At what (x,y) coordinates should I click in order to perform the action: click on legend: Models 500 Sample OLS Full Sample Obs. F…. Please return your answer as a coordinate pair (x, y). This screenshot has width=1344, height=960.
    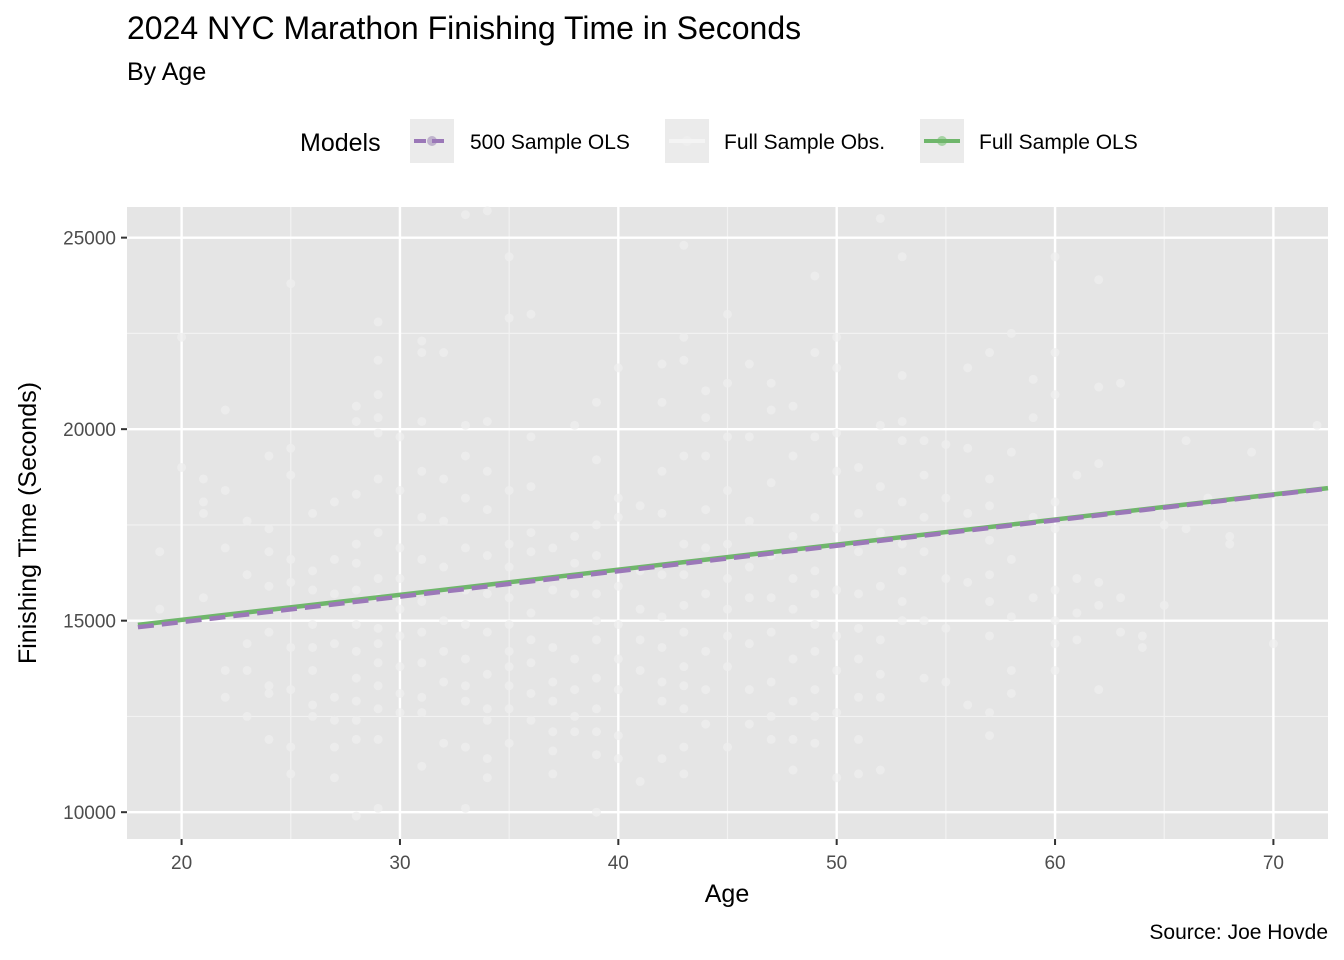
    Looking at the image, I should click on (719, 141).